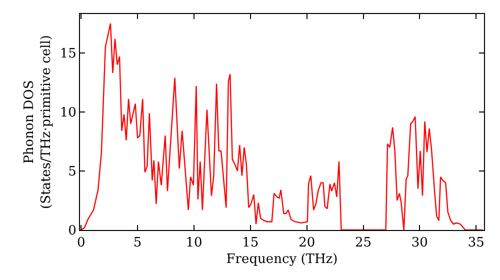 This screenshot has height=280, width=500. Describe the element at coordinates (72, 231) in the screenshot. I see `y-tick-label: 0` at that location.